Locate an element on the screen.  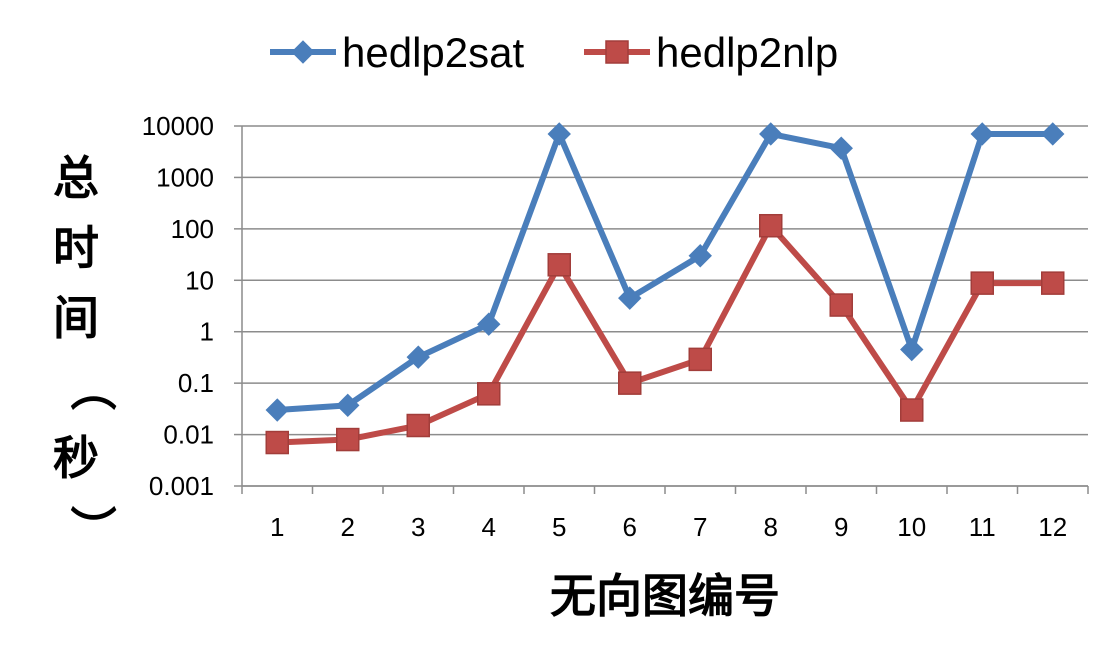
x-tick-label: 10 is located at coordinates (911, 527).